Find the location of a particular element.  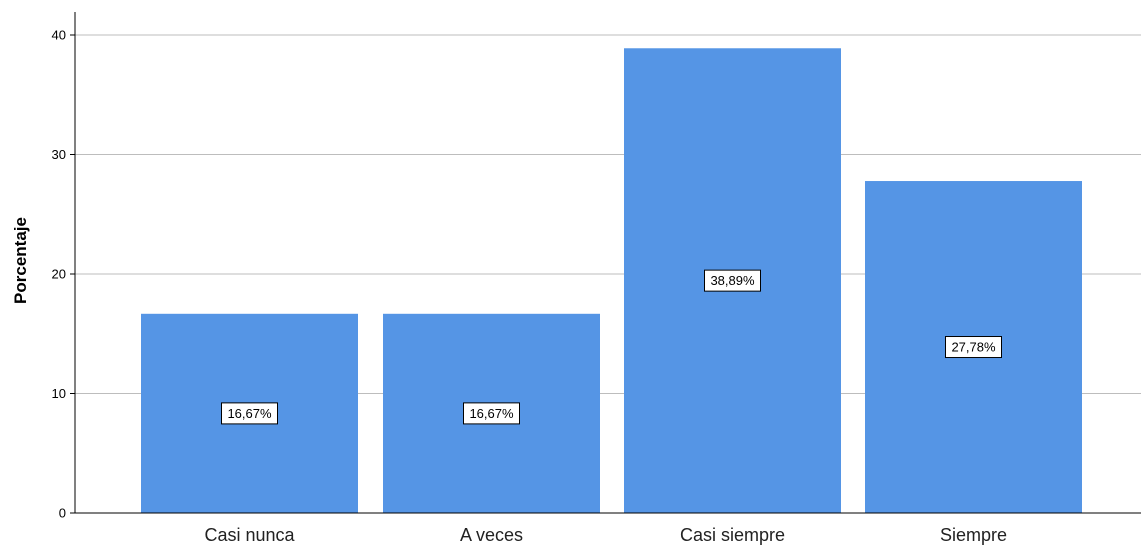

x-tick-label-a-veces: A veces is located at coordinates (491, 535).